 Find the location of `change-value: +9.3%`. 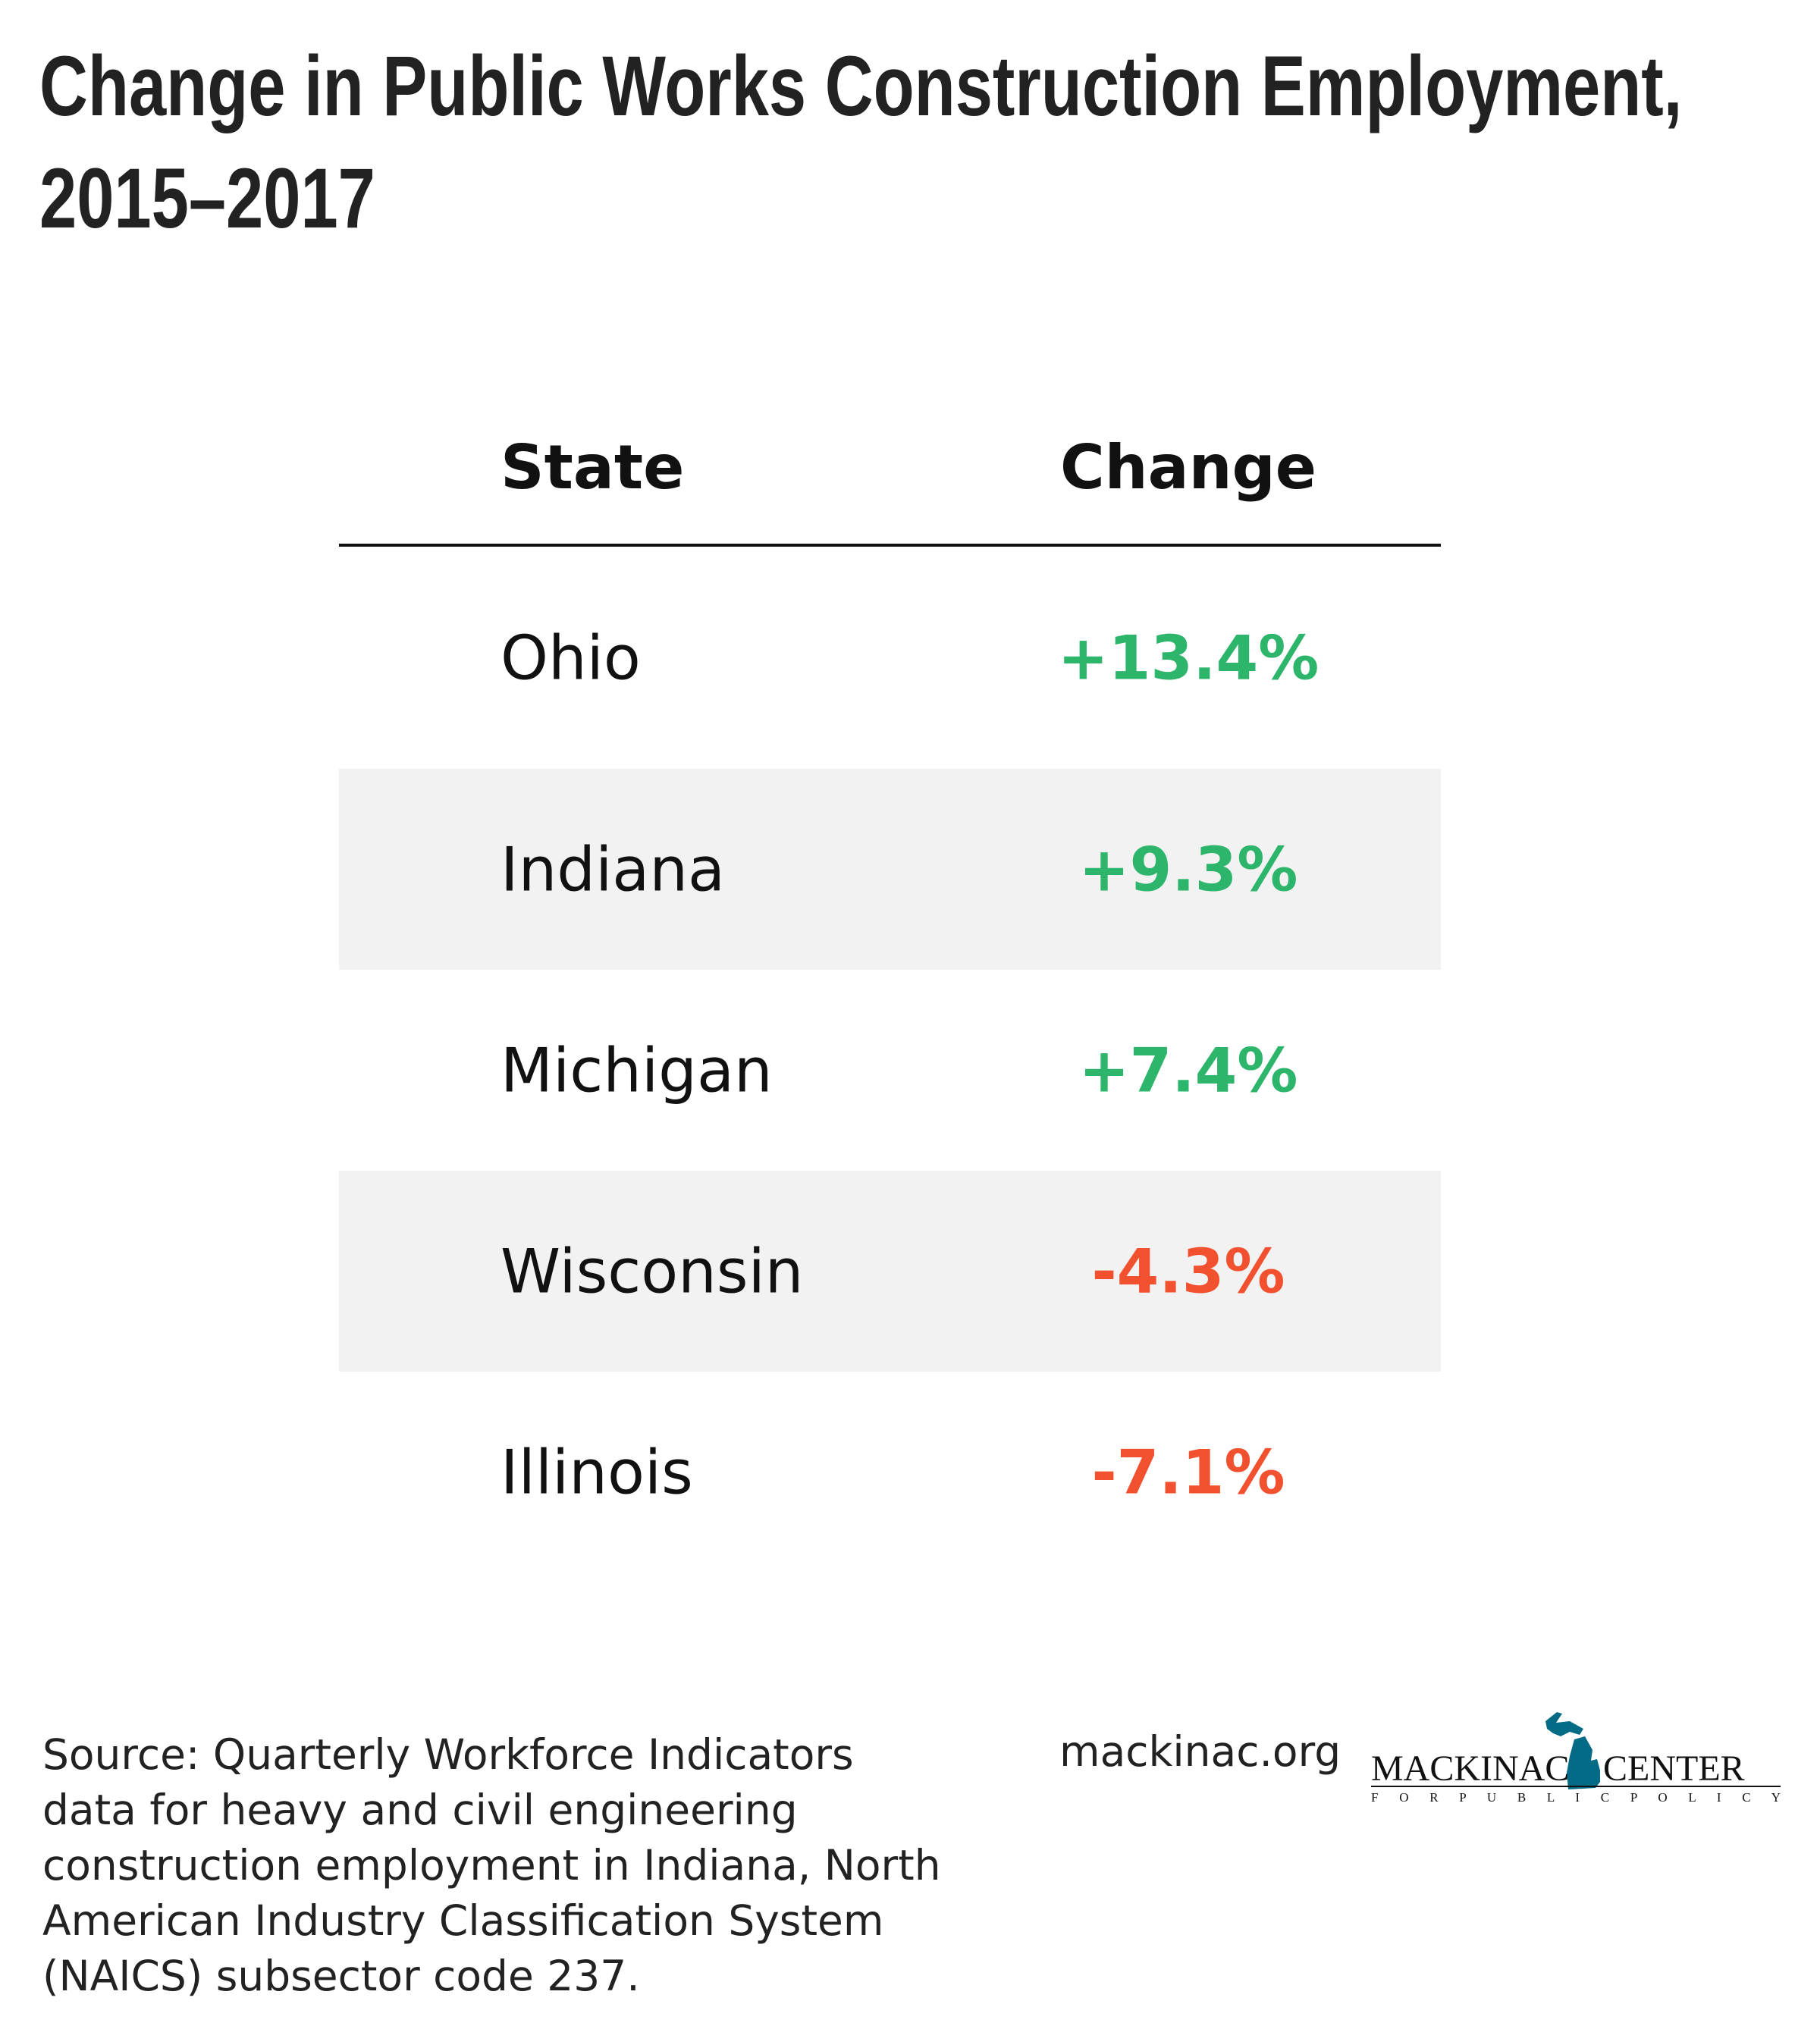

change-value: +9.3% is located at coordinates (1188, 870).